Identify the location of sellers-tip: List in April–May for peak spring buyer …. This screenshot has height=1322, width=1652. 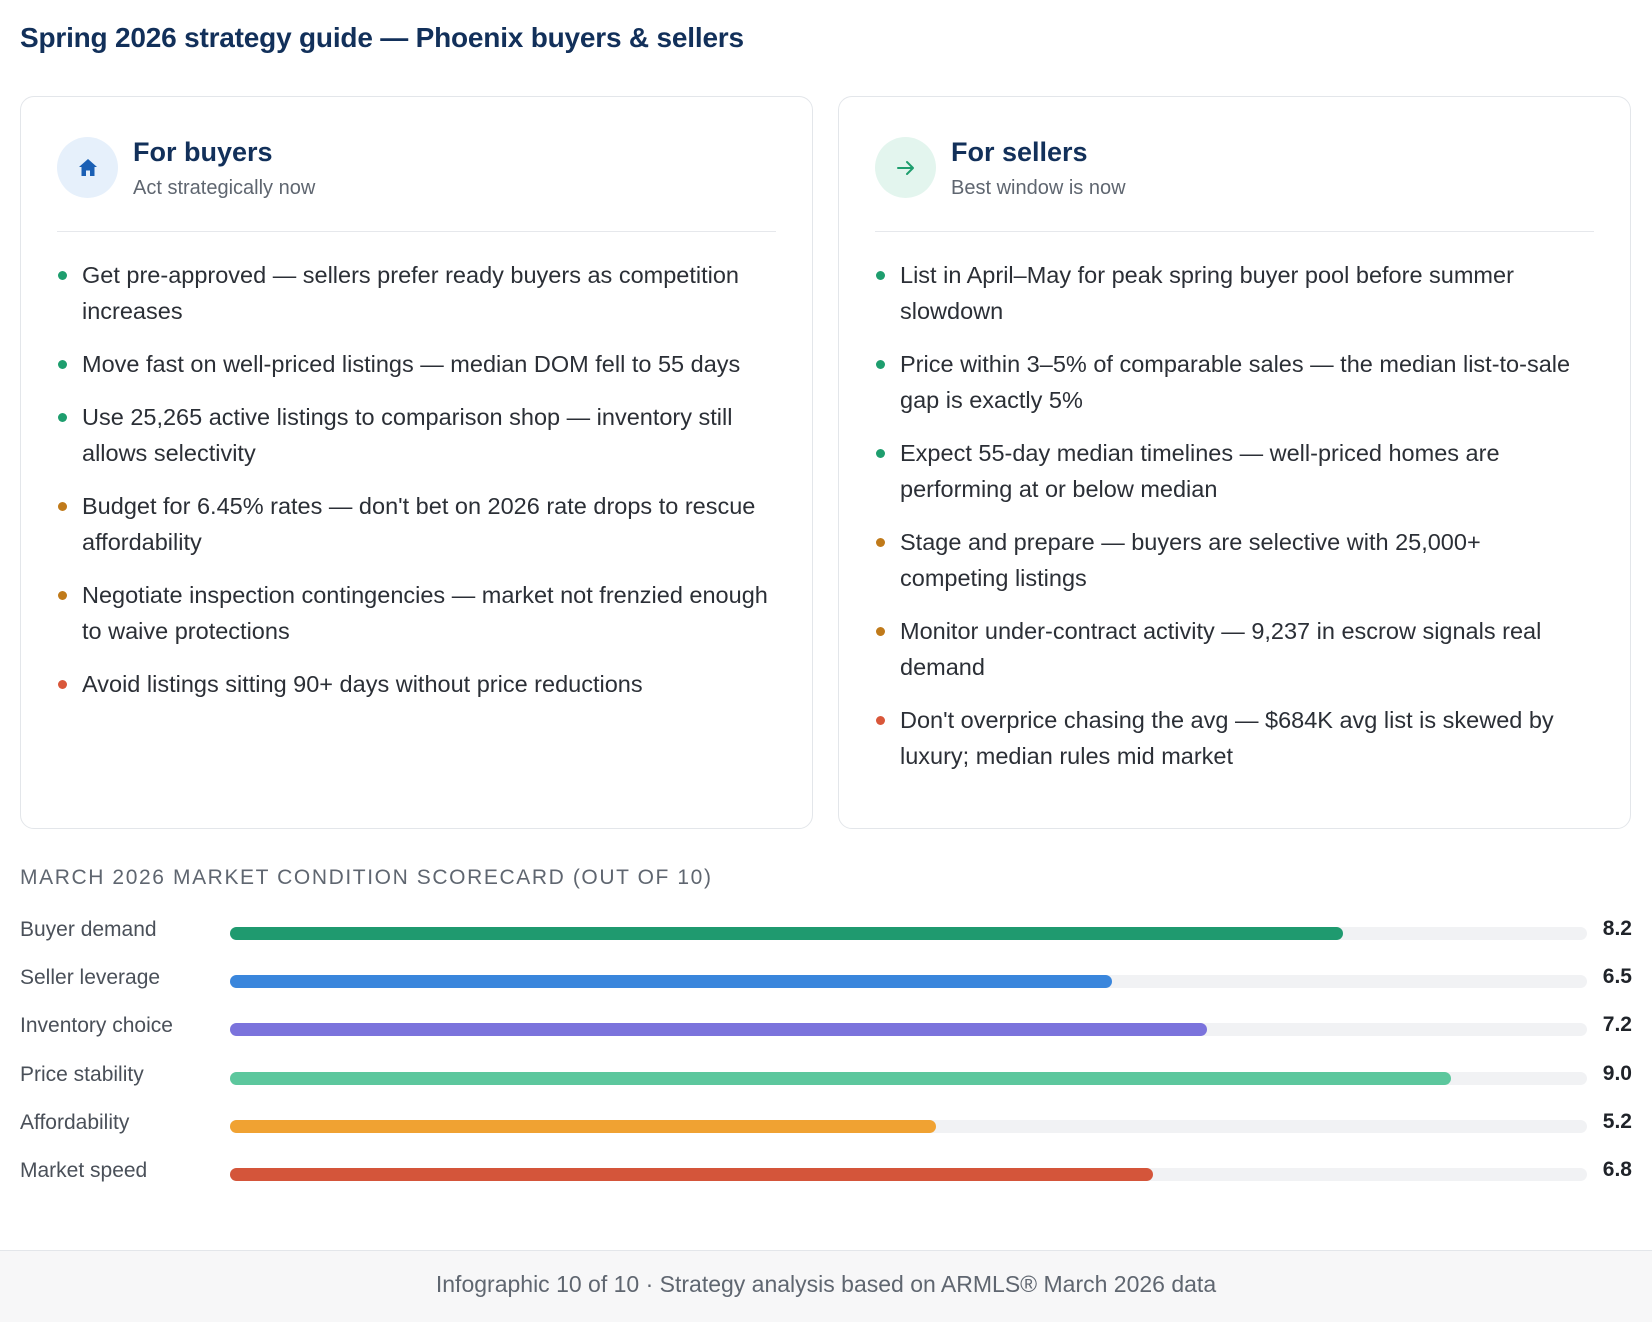
(1234, 293).